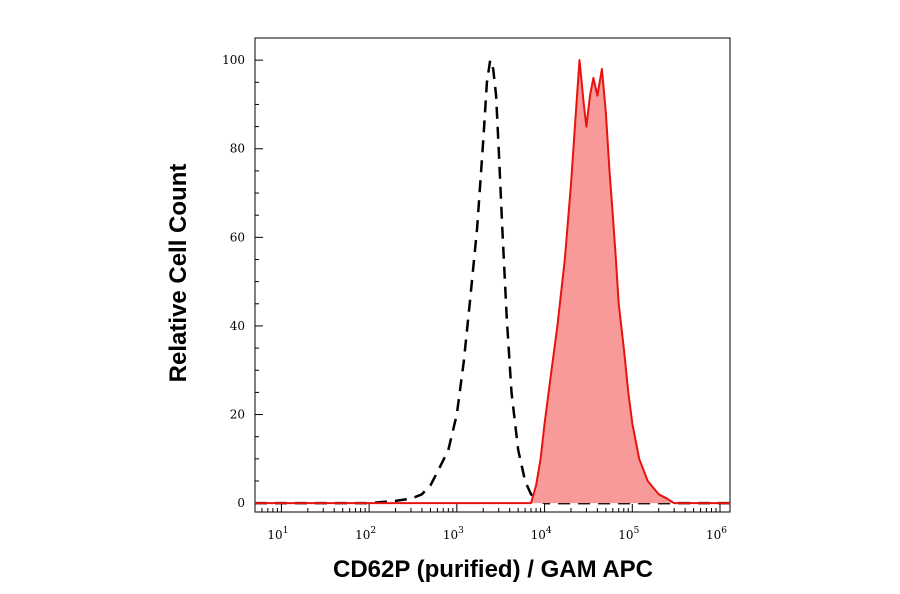  I want to click on x-axis-ticks: 10¹ 10² 10³ 10⁴ 10⁵ 10⁶, so click(490, 523).